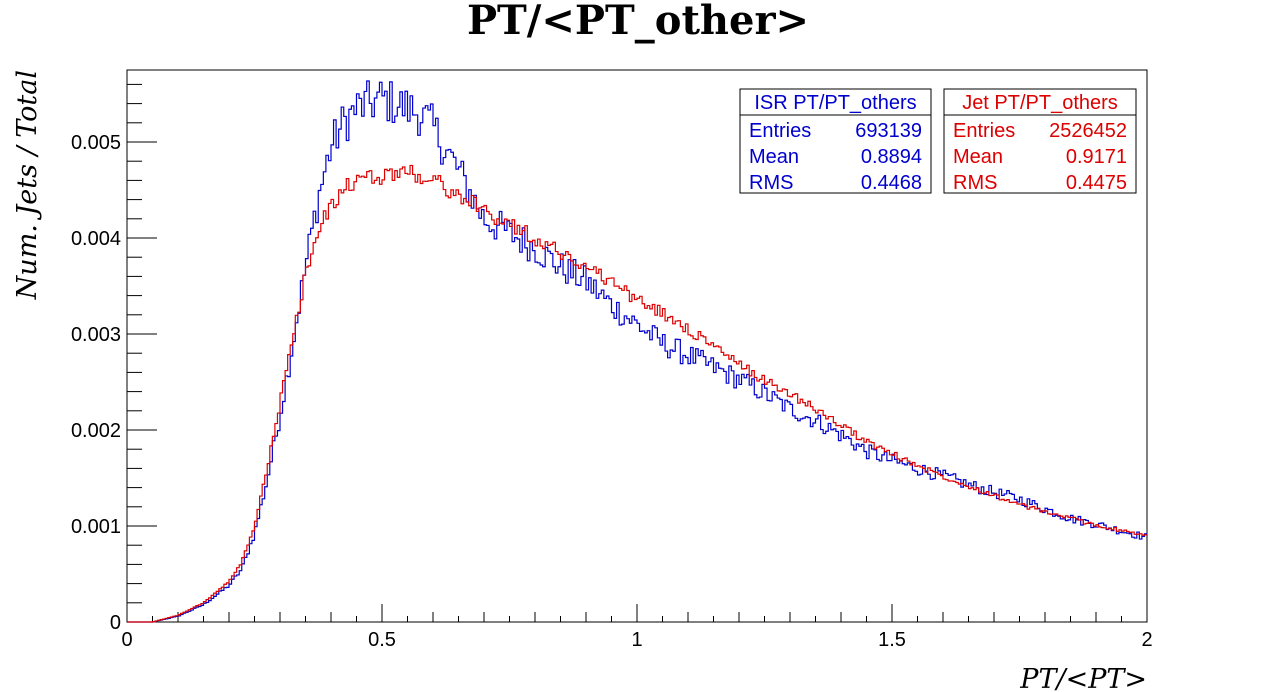 The image size is (1276, 692). What do you see at coordinates (27, 185) in the screenshot?
I see `y-axis-title: Num. Jets / Total` at bounding box center [27, 185].